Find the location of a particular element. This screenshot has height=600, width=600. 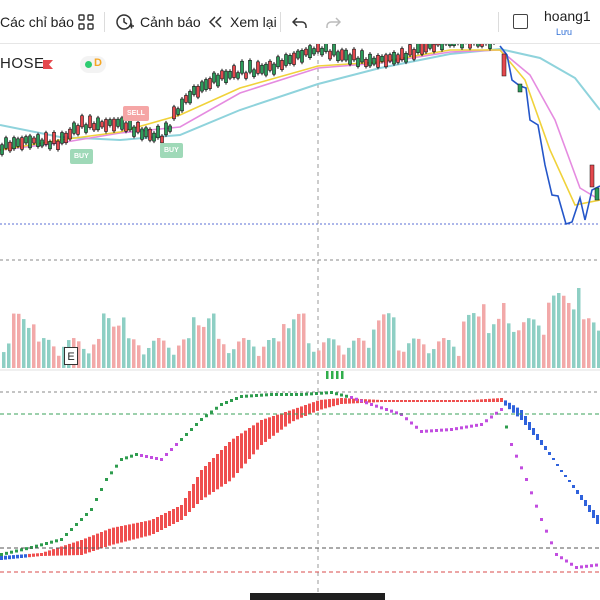

indicators-button: Các chỉ báo is located at coordinates (37, 22).